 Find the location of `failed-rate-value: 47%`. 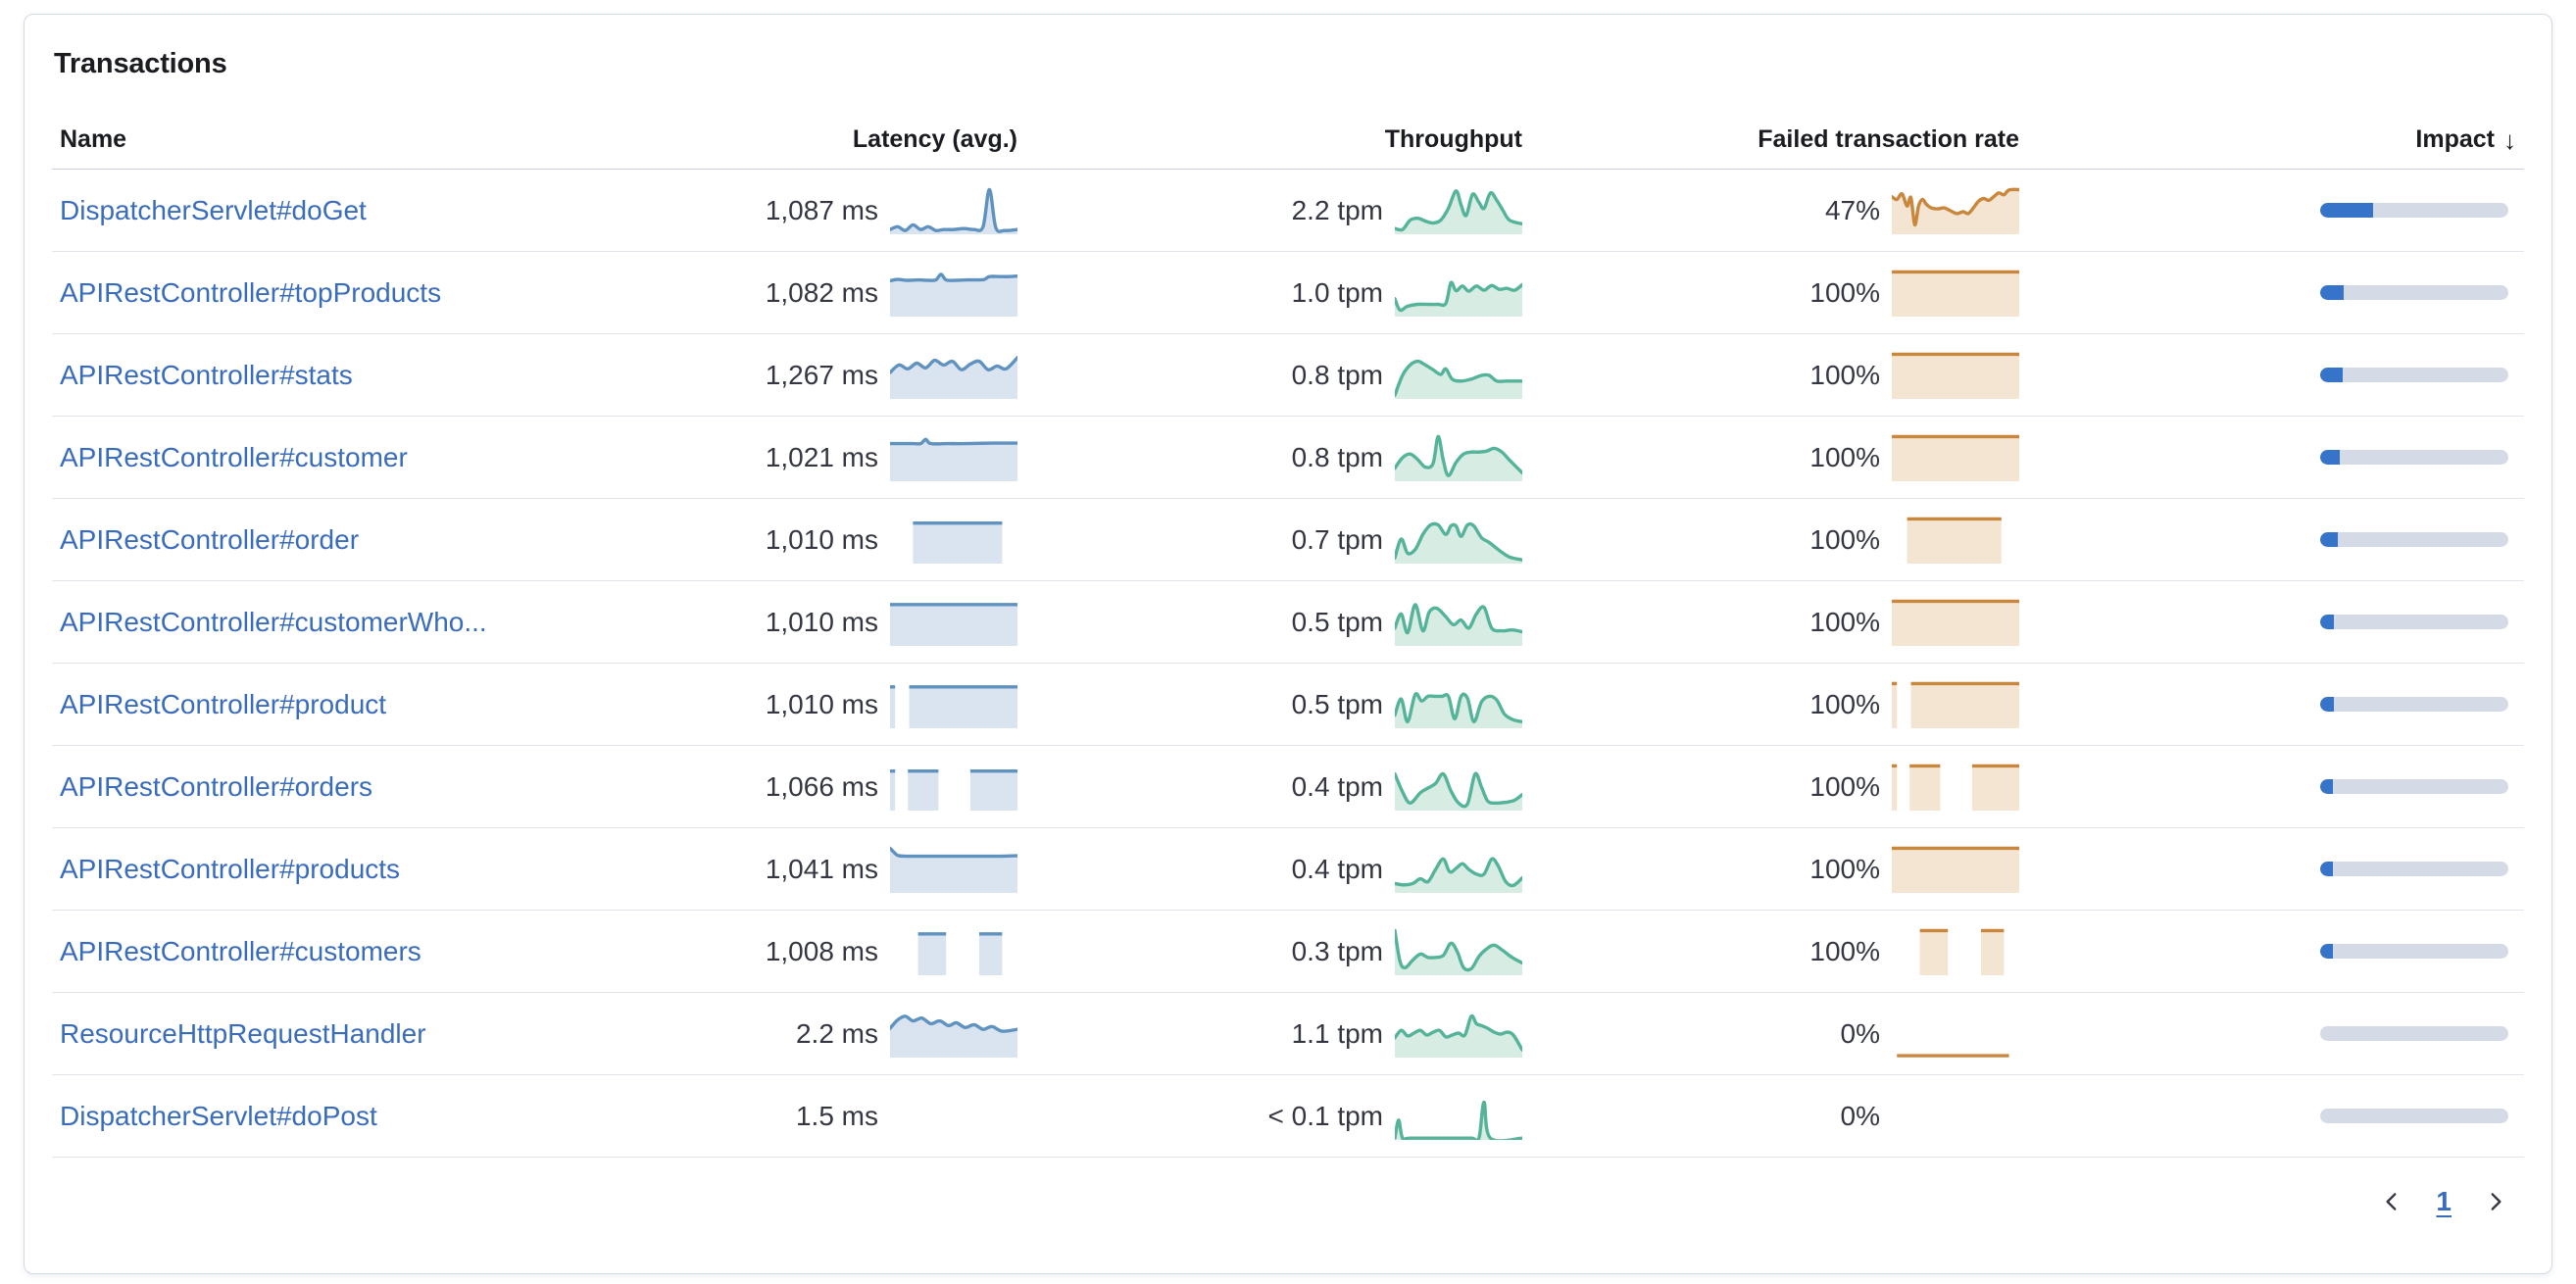

failed-rate-value: 47% is located at coordinates (1852, 209).